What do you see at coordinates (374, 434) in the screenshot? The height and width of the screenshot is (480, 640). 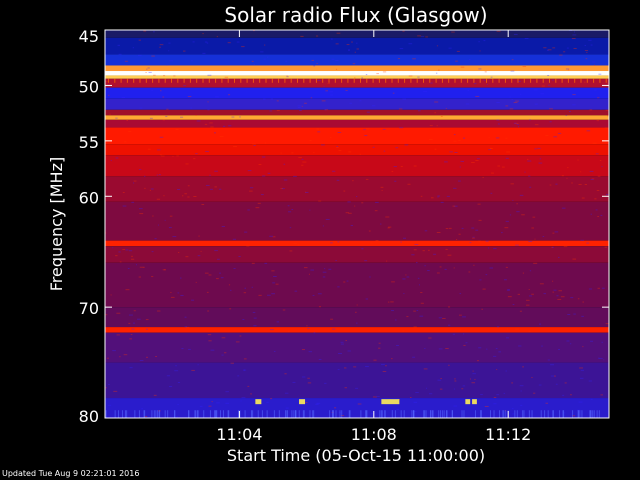 I see `x-tick-label: 11:08` at bounding box center [374, 434].